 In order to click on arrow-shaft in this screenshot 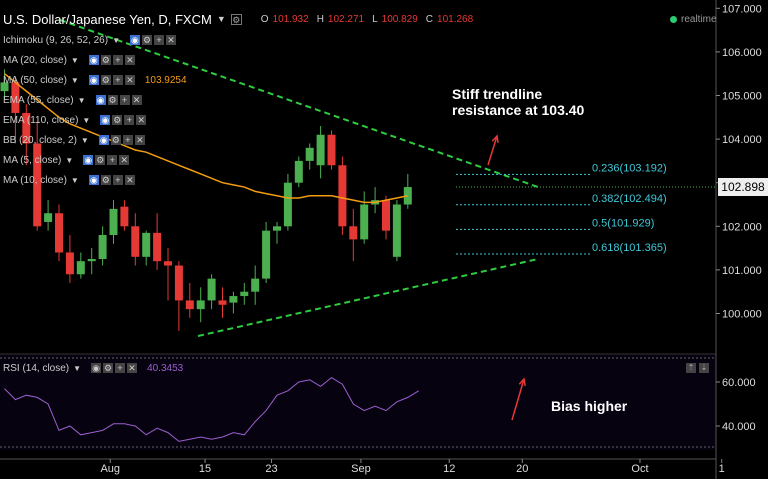, I will do `click(492, 150)`.